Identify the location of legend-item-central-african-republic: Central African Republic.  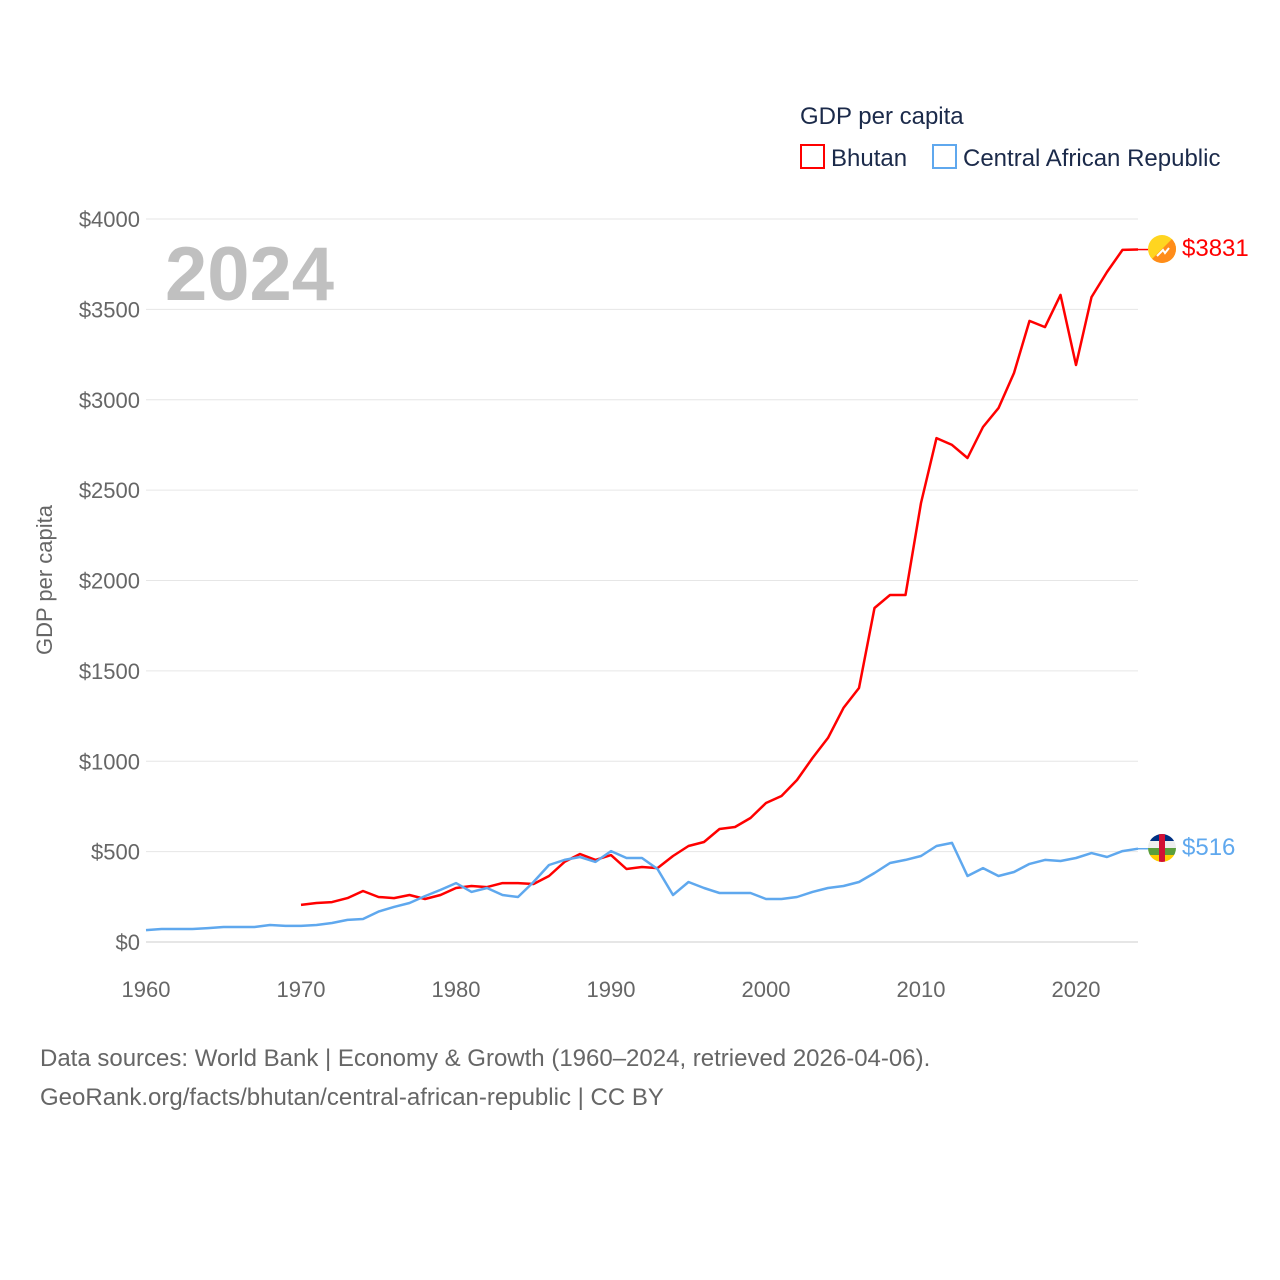
(1076, 158).